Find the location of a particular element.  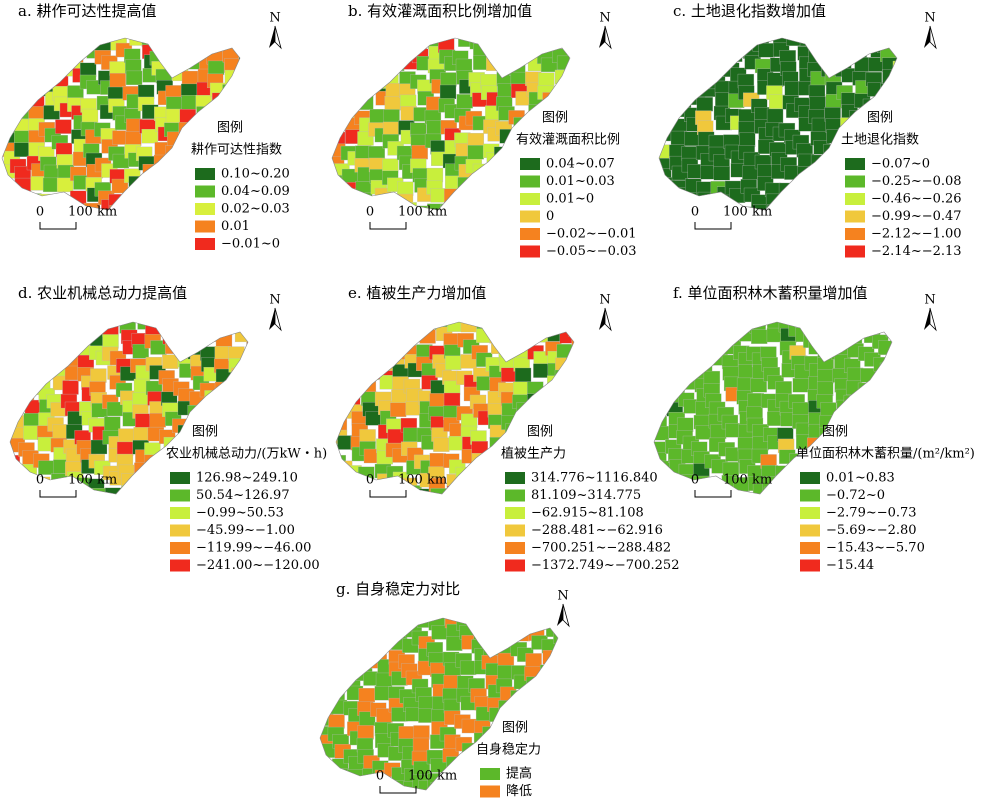

panel-title: f. 单位面积林木蓄积量增加值 is located at coordinates (770, 293).